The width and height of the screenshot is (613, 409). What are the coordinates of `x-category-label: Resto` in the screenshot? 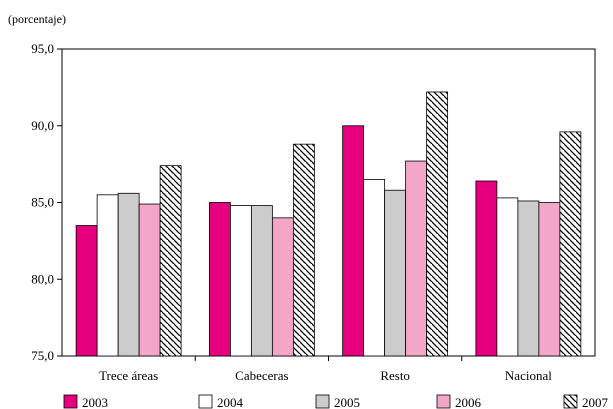 It's located at (395, 375).